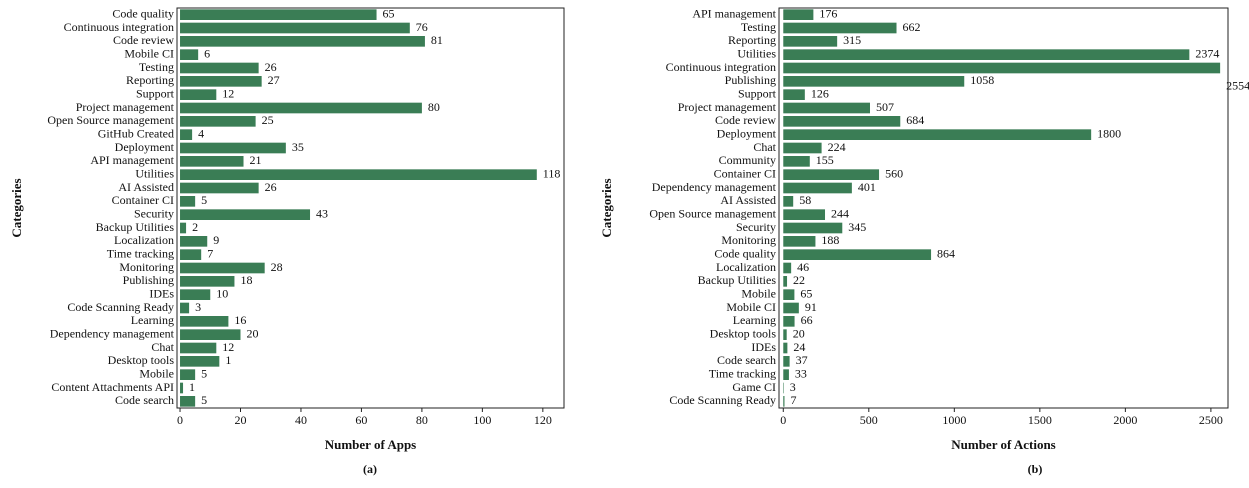 The height and width of the screenshot is (488, 1249). I want to click on x-axis-title: Number of Actions, so click(1003, 444).